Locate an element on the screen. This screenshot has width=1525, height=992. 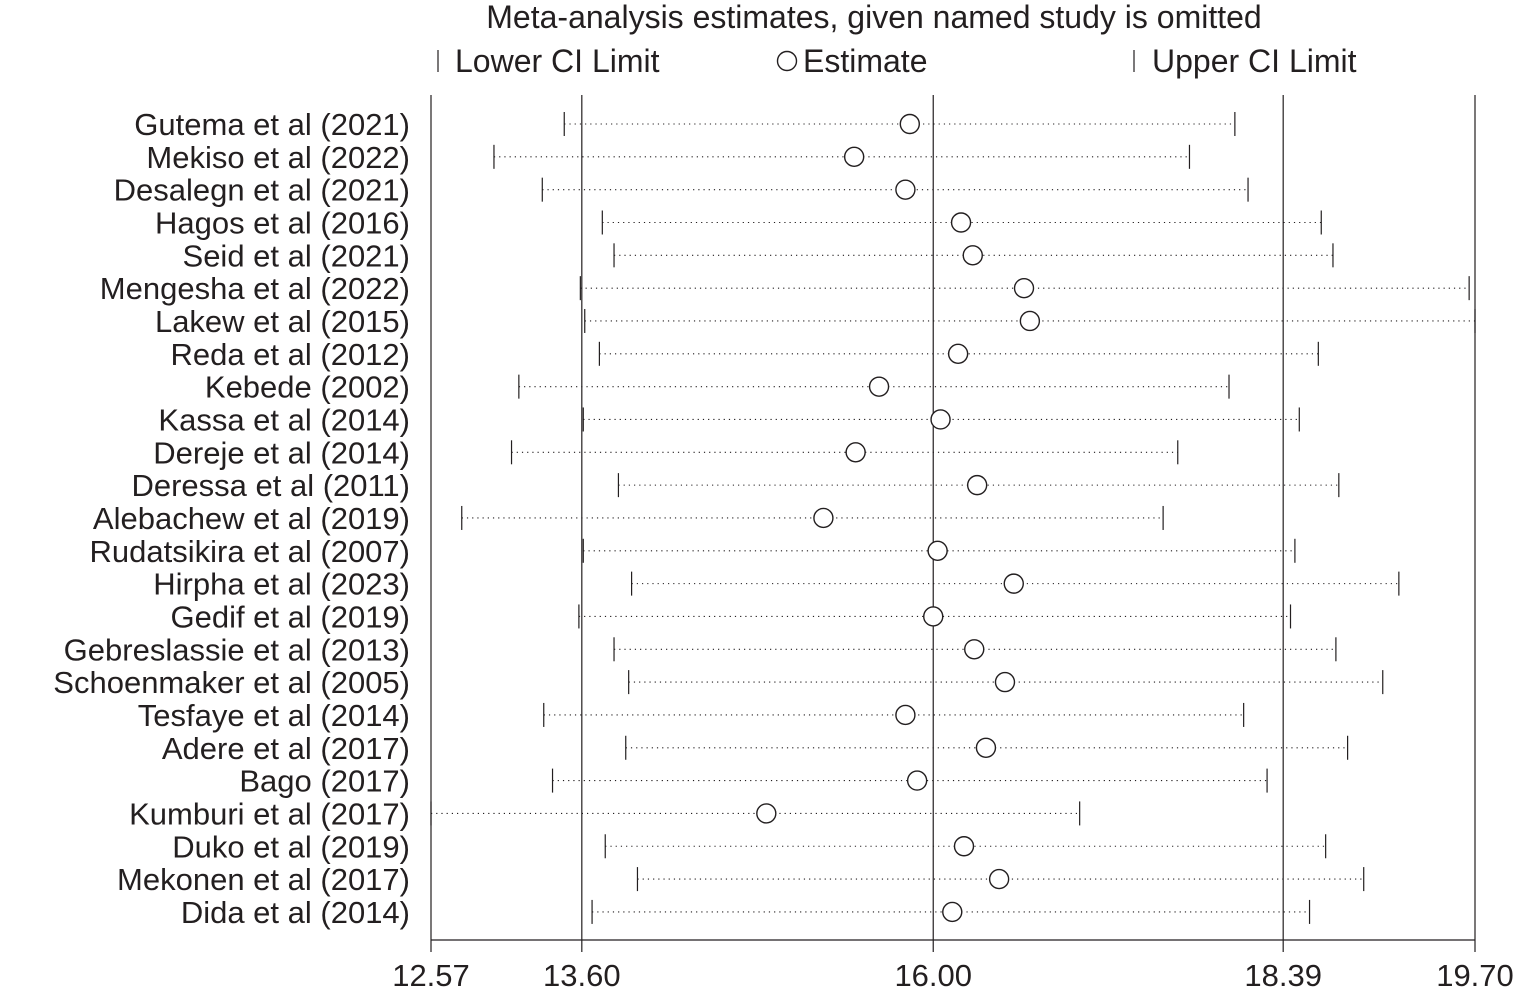
study-row: Dida et al (2014) is located at coordinates (746, 912).